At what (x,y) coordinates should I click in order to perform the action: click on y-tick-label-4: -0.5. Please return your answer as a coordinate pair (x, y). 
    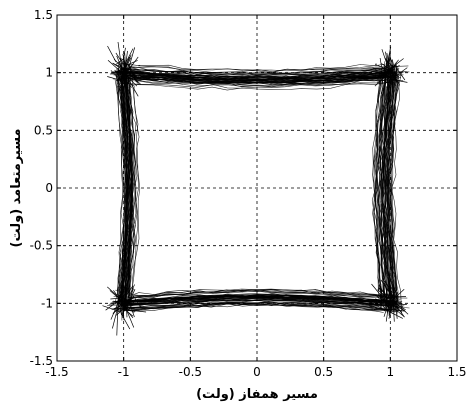
    Looking at the image, I should click on (41, 246).